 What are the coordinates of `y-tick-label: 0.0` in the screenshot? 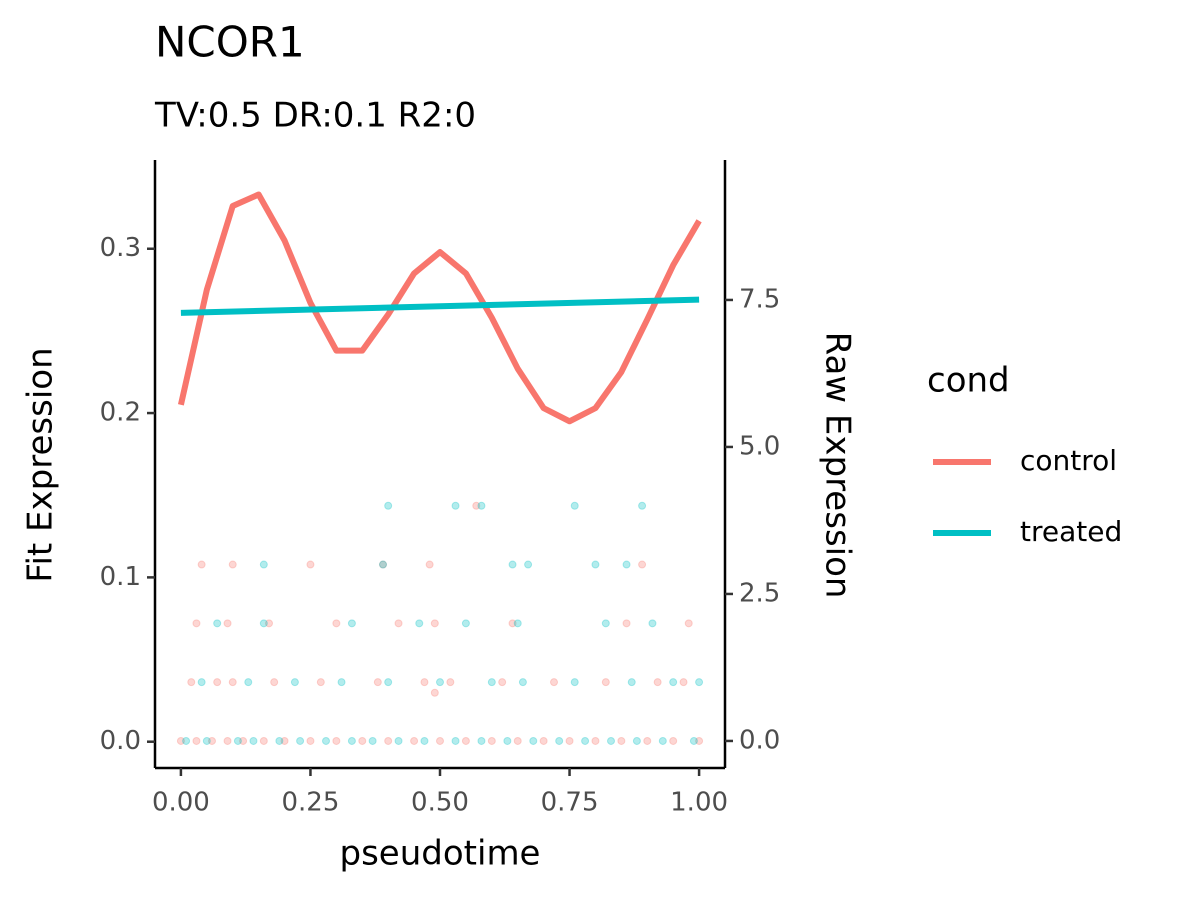 It's located at (120, 741).